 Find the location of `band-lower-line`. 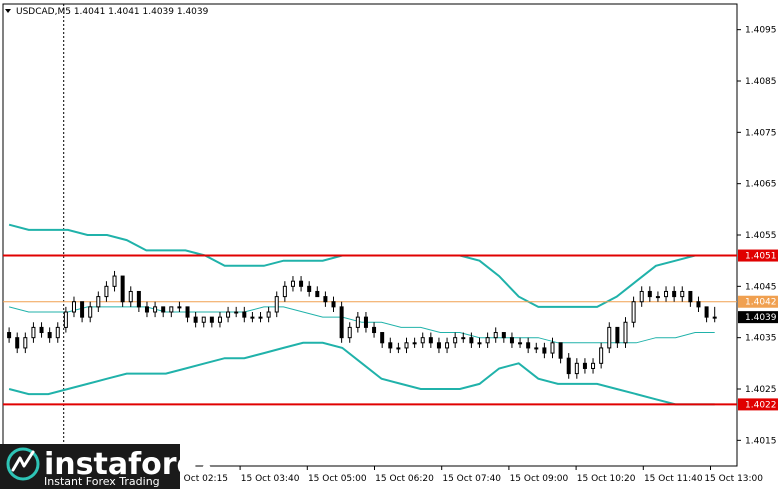

band-lower-line is located at coordinates (361, 373).